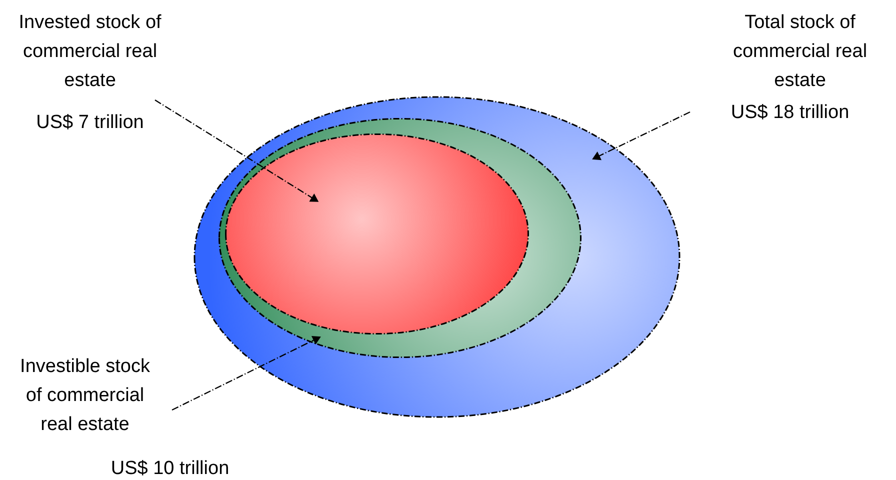  Describe the element at coordinates (90, 122) in the screenshot. I see `data-label: US$ 7 trillion` at that location.